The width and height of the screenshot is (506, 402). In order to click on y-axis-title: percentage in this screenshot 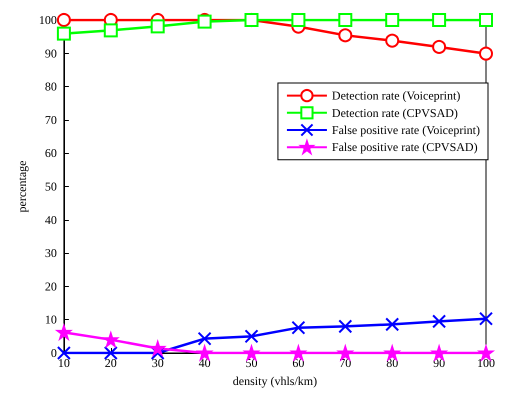, I will do `click(22, 186)`.